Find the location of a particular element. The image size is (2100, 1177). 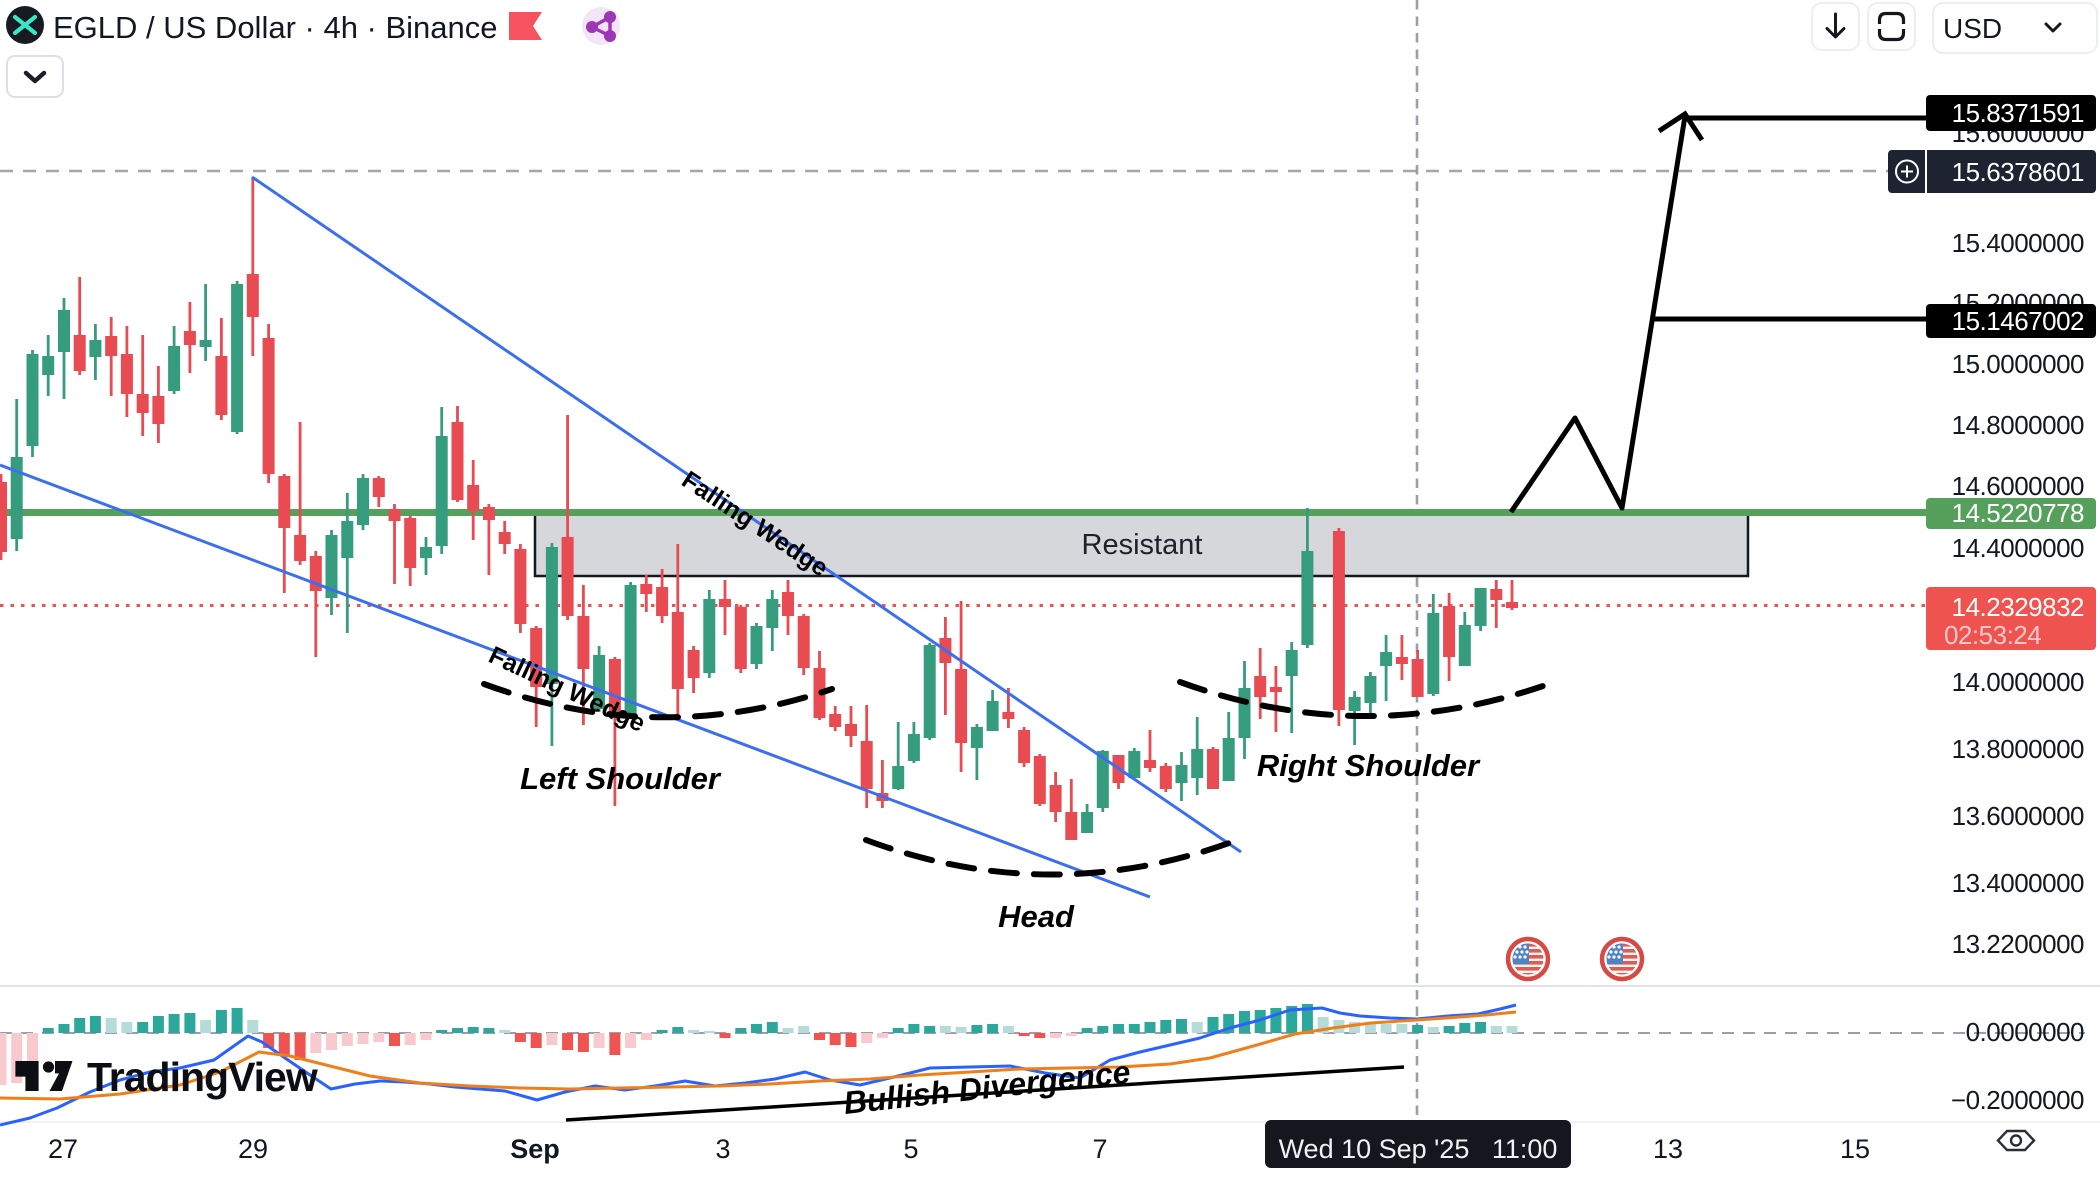

svg-text: 14.5220778 is located at coordinates (2018, 513).